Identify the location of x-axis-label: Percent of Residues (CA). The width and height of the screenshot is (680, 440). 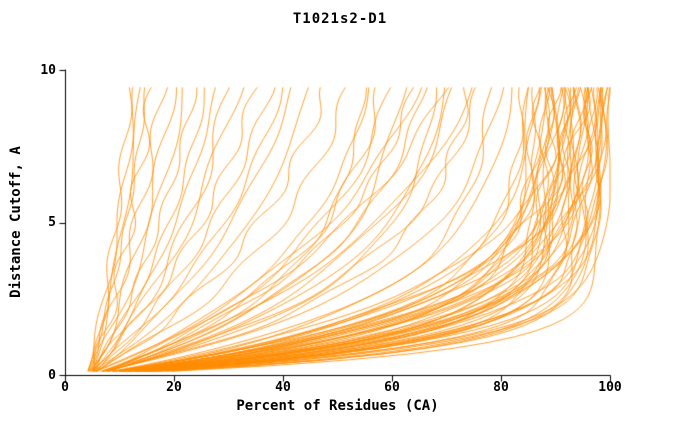
(337, 406).